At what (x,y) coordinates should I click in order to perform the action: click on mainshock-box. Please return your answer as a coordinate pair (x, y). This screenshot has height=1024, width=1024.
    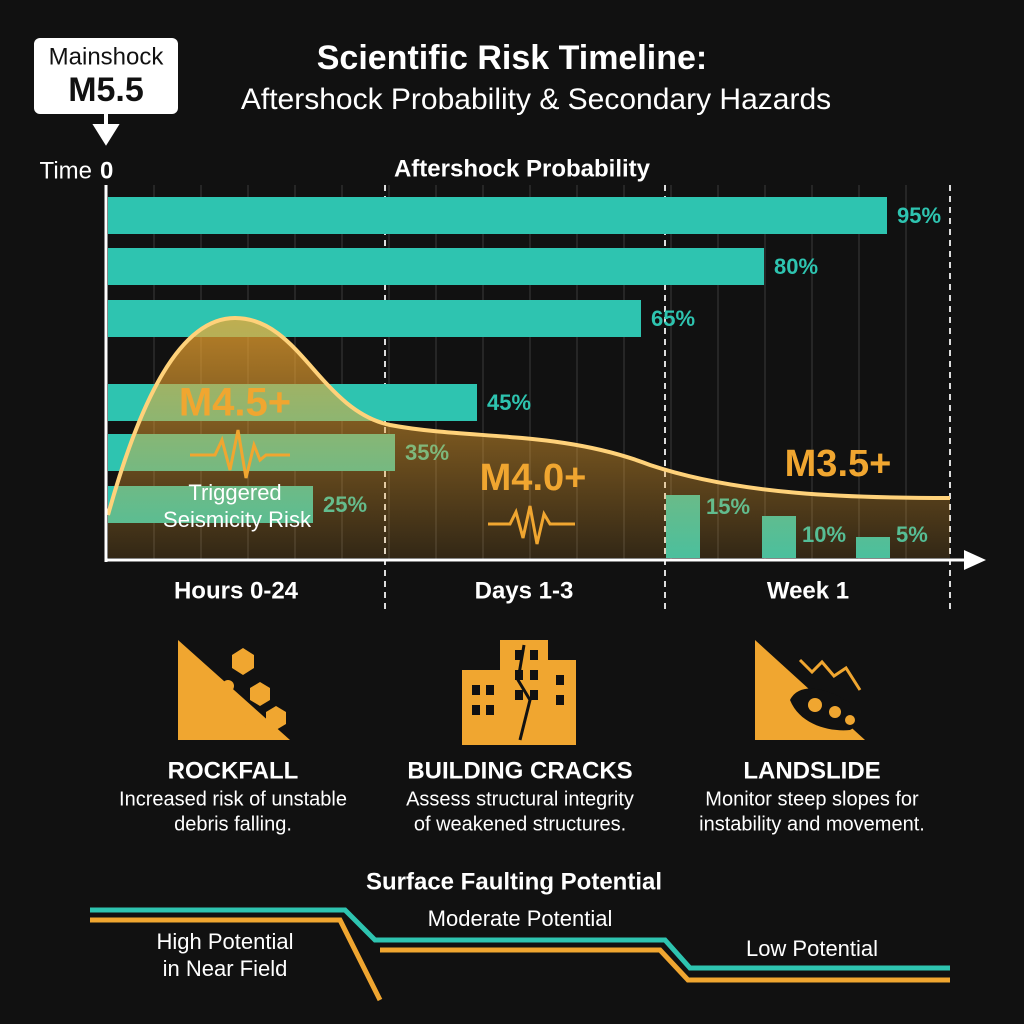
    Looking at the image, I should click on (106, 76).